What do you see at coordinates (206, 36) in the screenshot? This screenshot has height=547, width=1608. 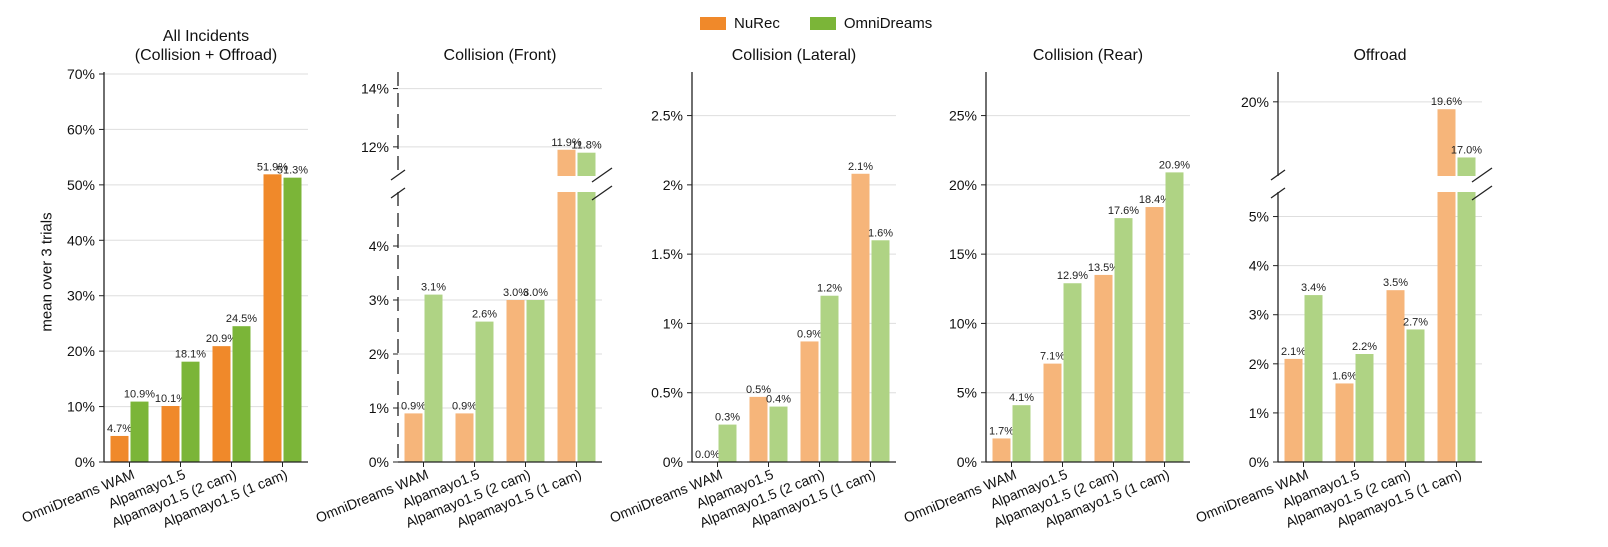 I see `subplot-title: All Incidents` at bounding box center [206, 36].